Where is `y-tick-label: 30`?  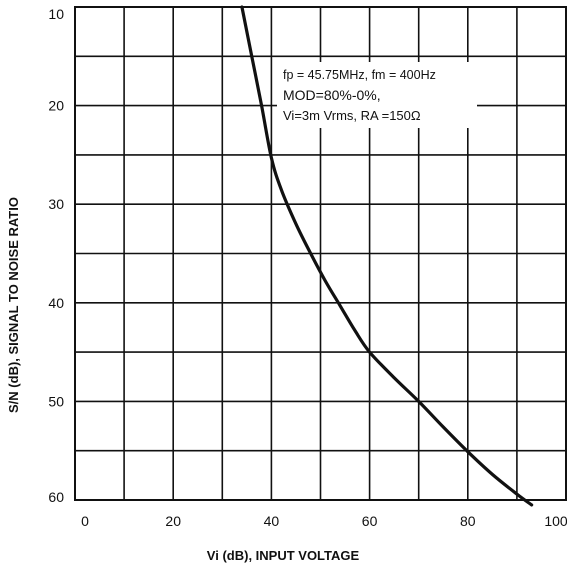
y-tick-label: 30 is located at coordinates (56, 204).